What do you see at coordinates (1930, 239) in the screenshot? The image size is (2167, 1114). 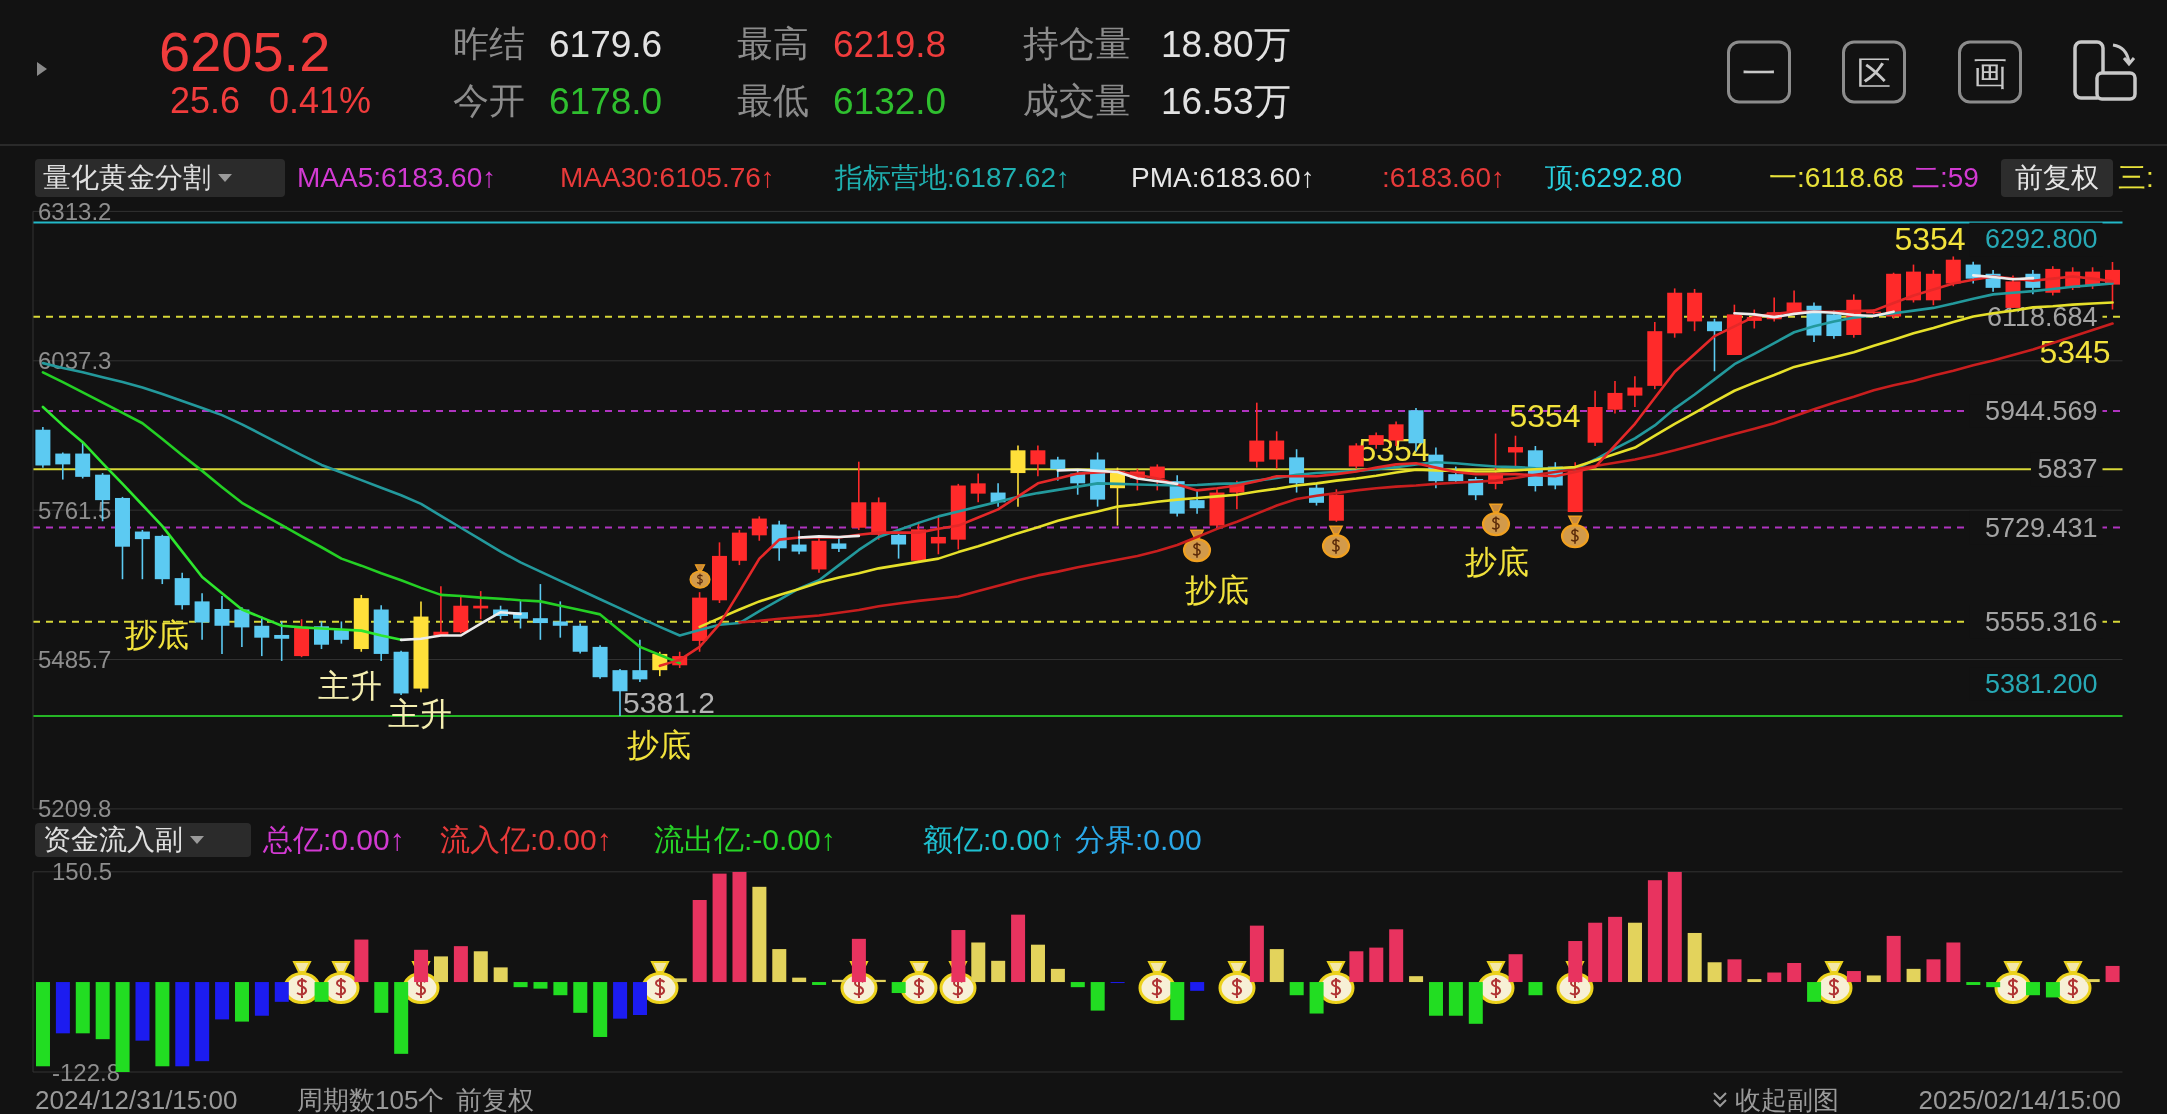 I see `annotation: 5354` at bounding box center [1930, 239].